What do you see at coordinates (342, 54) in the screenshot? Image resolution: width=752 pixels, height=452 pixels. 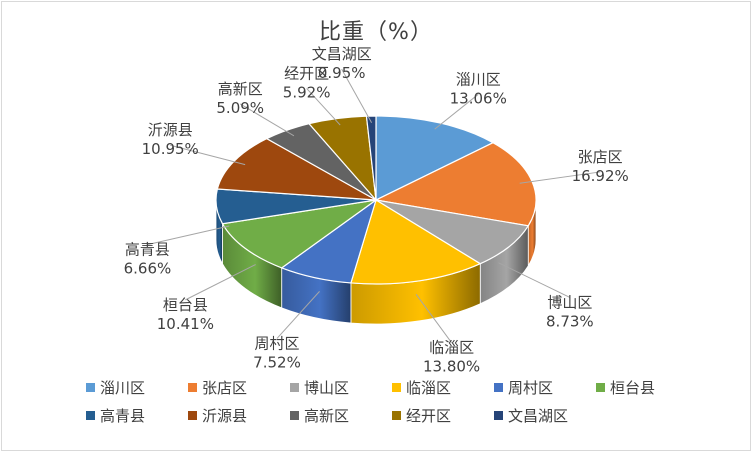 I see `data-label-category: 文昌湖区` at bounding box center [342, 54].